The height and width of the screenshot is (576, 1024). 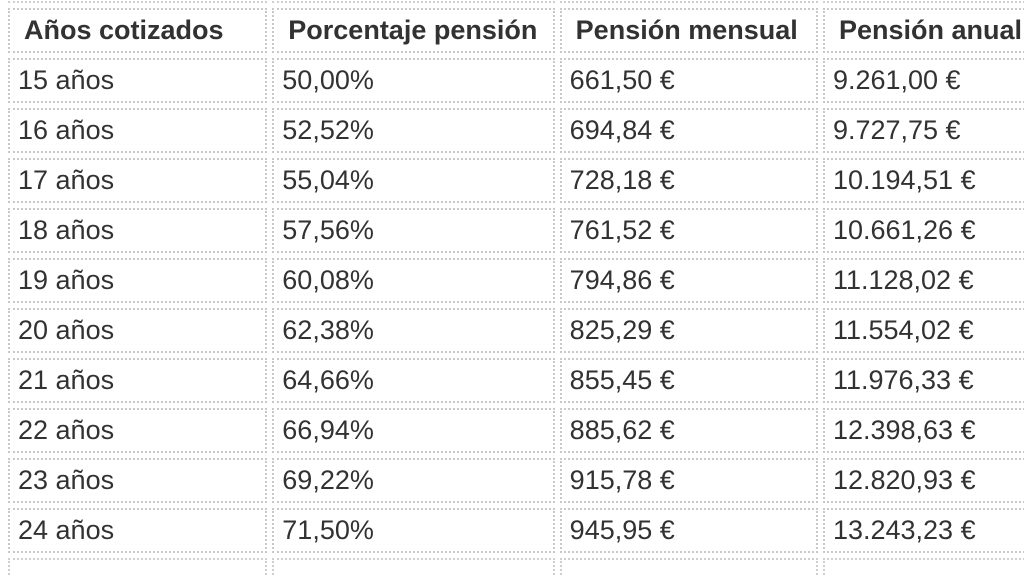 I want to click on clipped-row-top, so click(x=516, y=1).